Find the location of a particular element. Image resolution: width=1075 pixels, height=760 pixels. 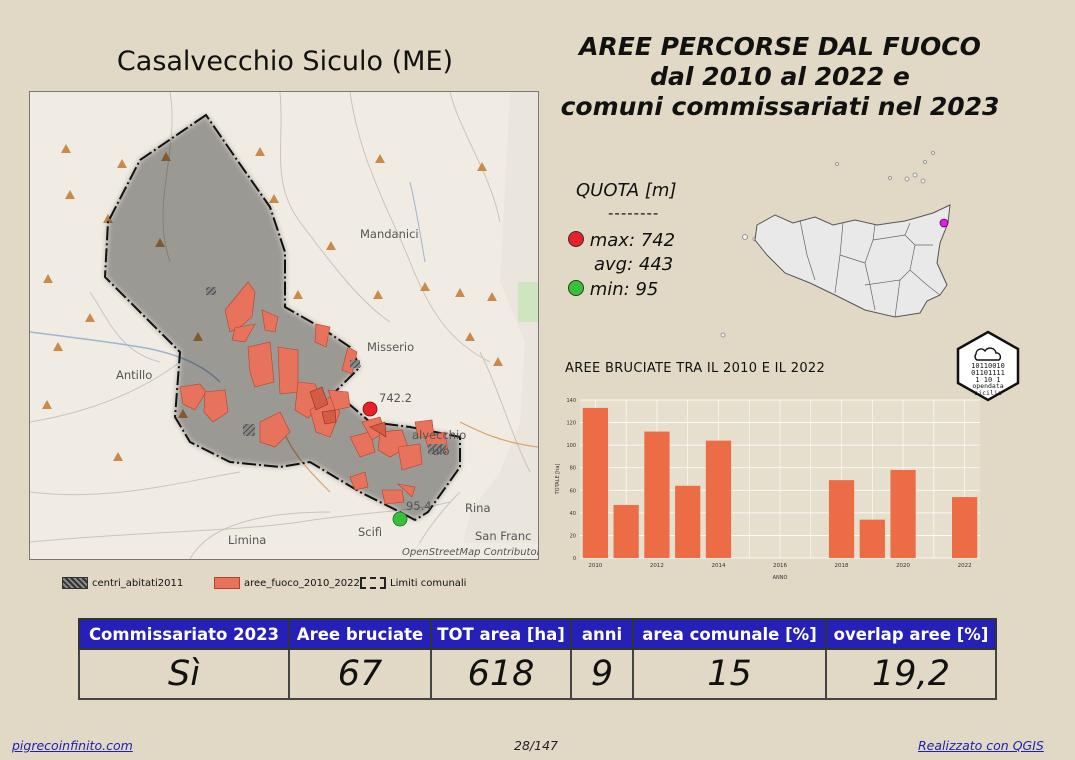

logo-text-1: opendata is located at coordinates (987, 386).